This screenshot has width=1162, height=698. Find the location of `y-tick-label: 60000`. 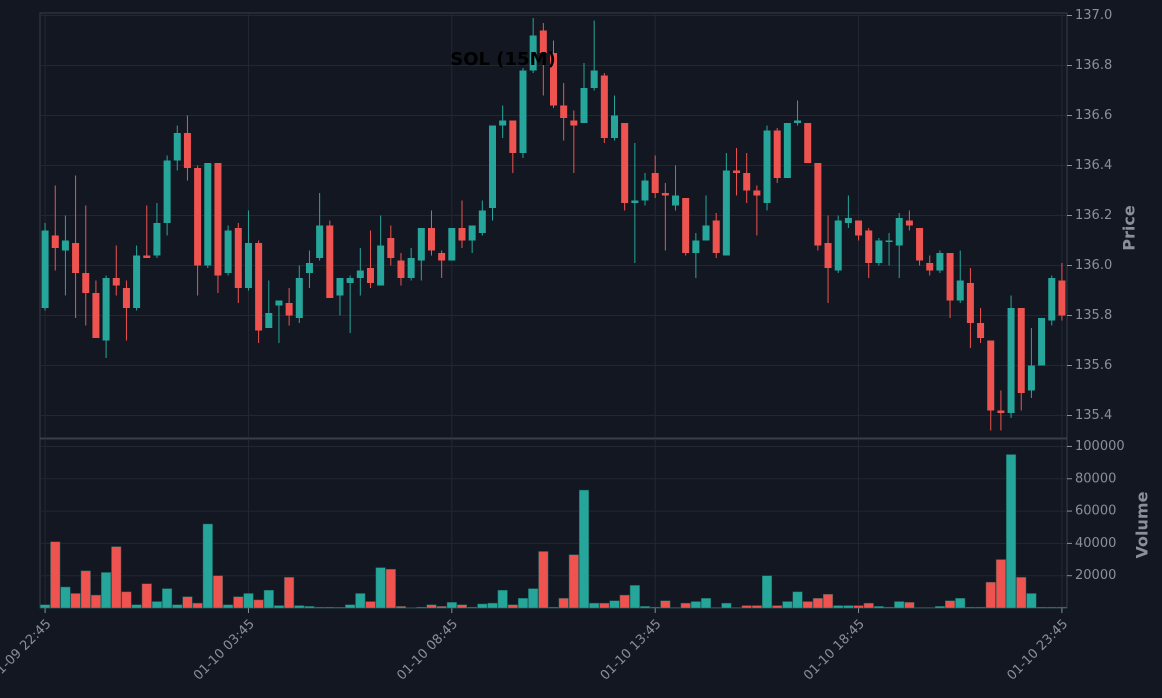

y-tick-label: 60000 is located at coordinates (1095, 511).